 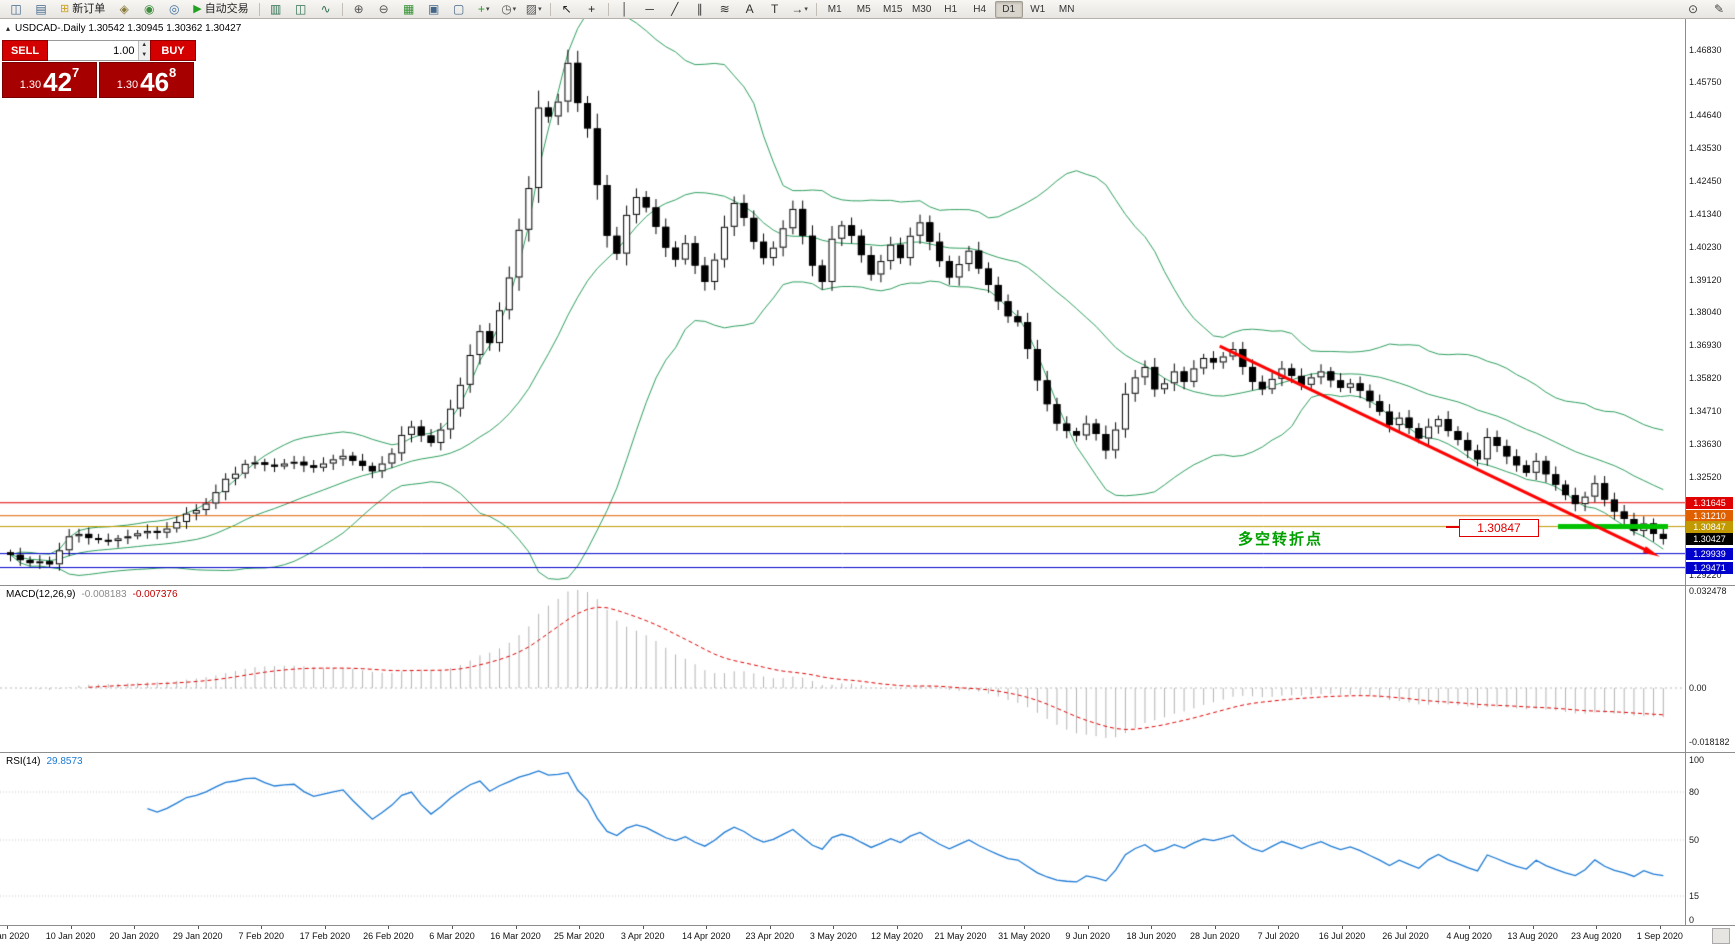 I want to click on profiles-icon: ▤, so click(x=41, y=9).